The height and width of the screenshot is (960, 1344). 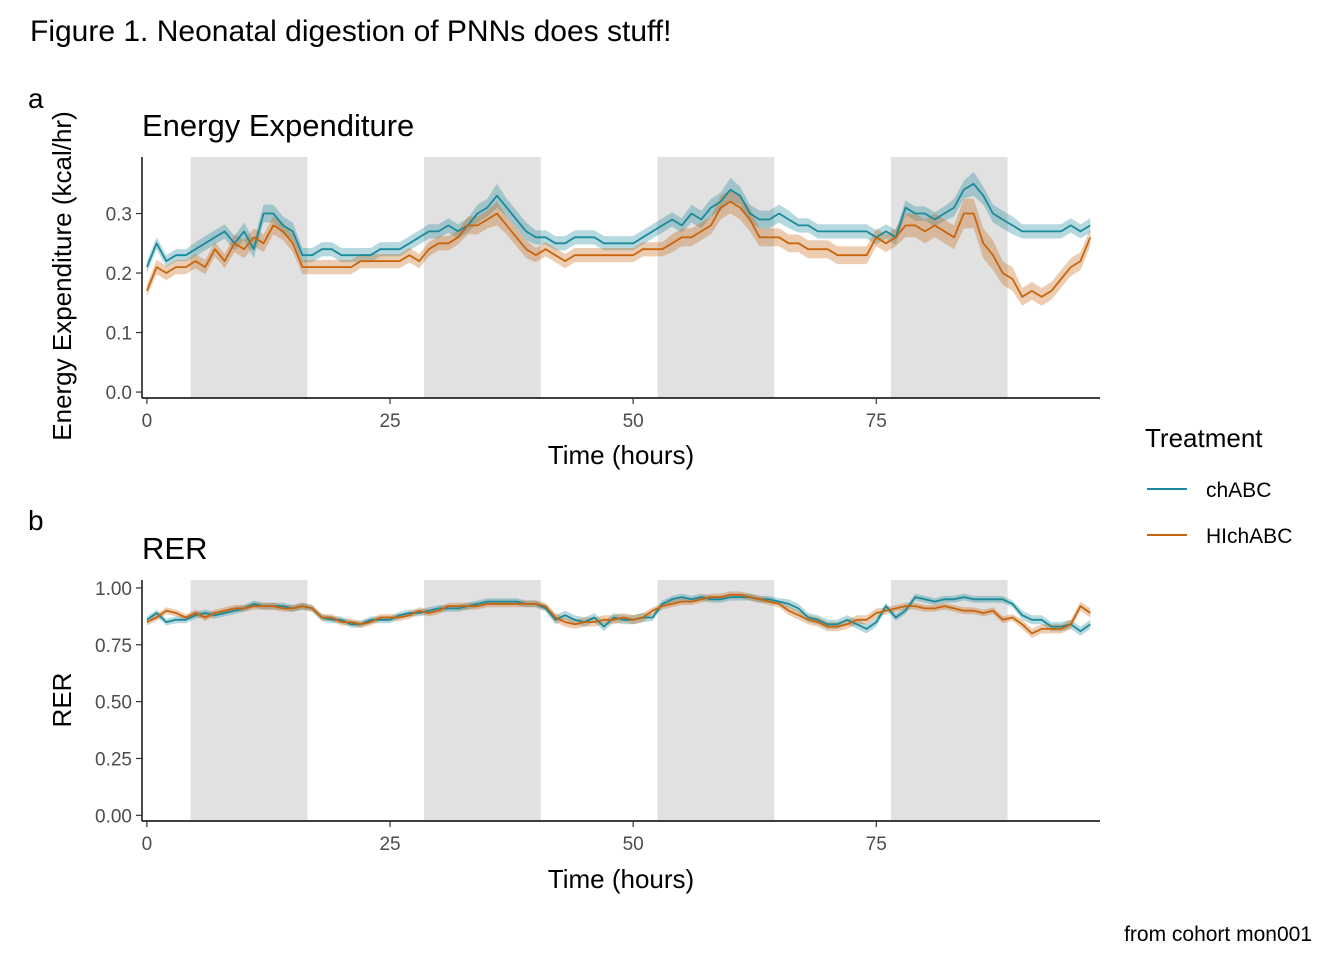 What do you see at coordinates (147, 844) in the screenshot?
I see `panel-b-x-tick-label: 0` at bounding box center [147, 844].